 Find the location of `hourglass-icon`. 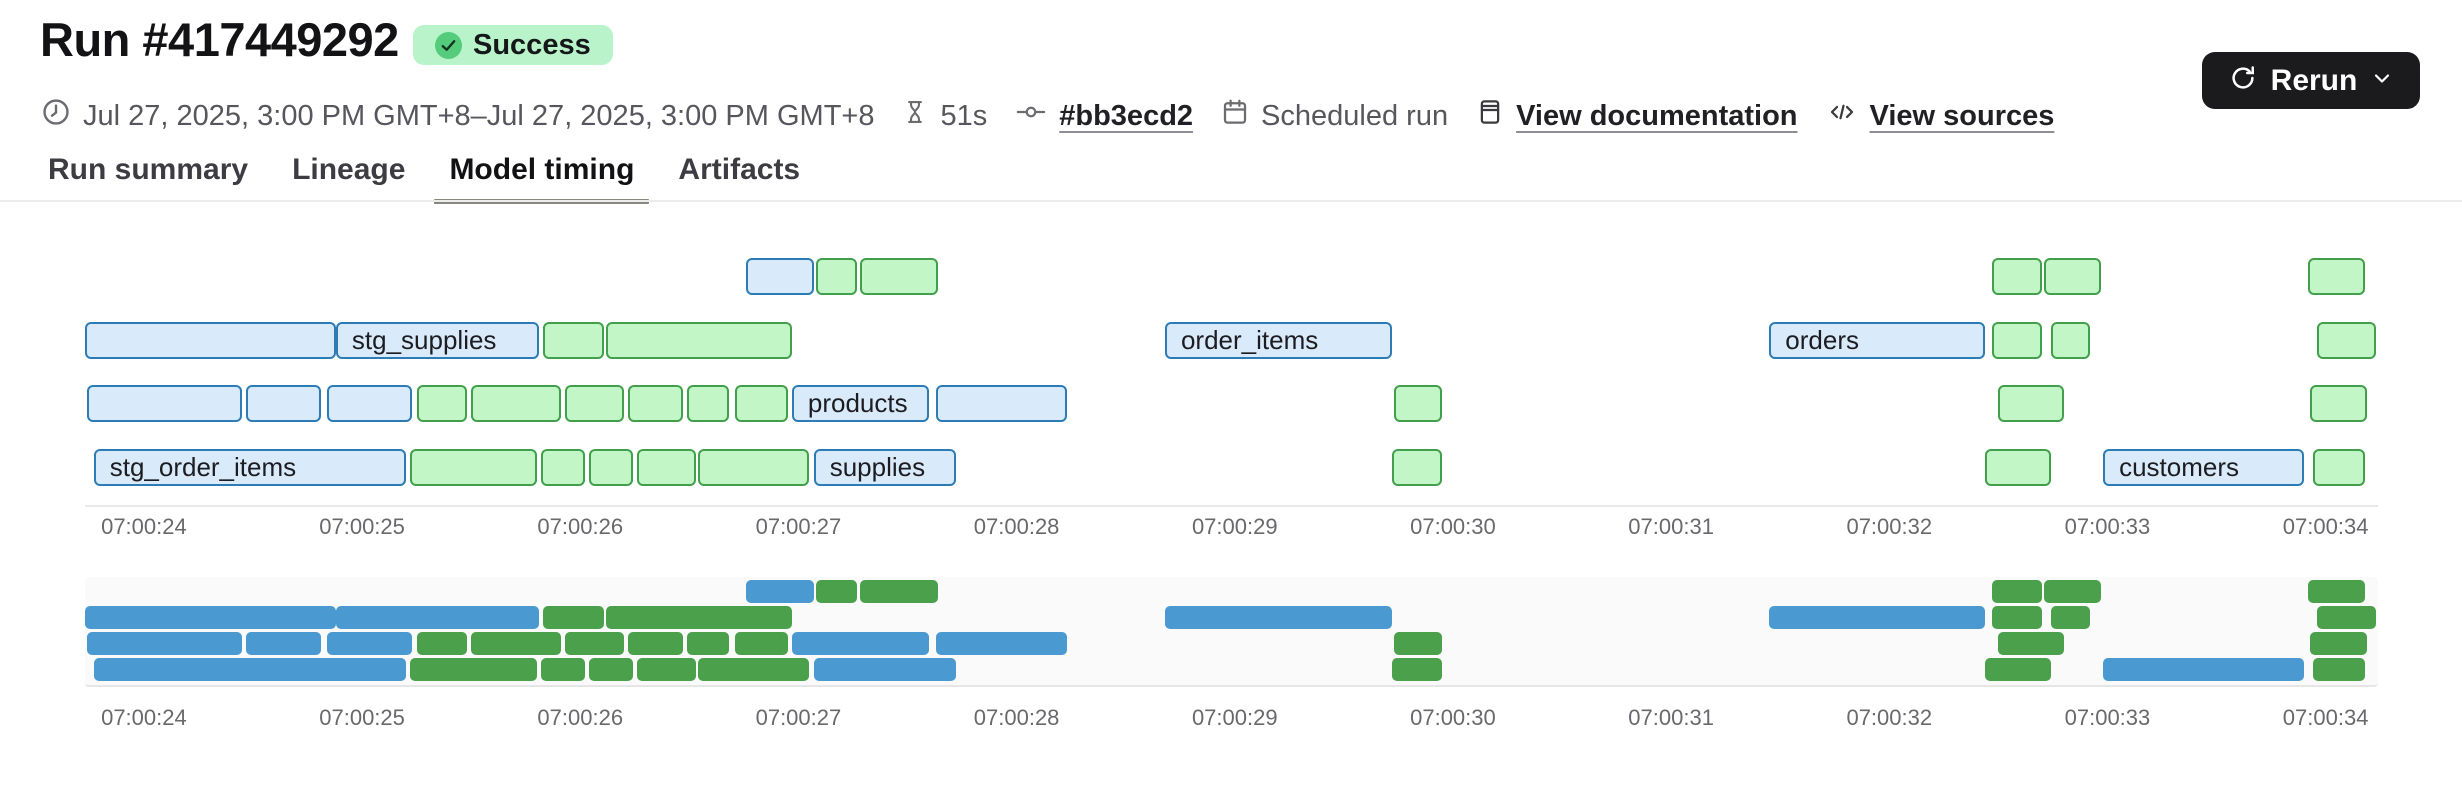

hourglass-icon is located at coordinates (915, 116).